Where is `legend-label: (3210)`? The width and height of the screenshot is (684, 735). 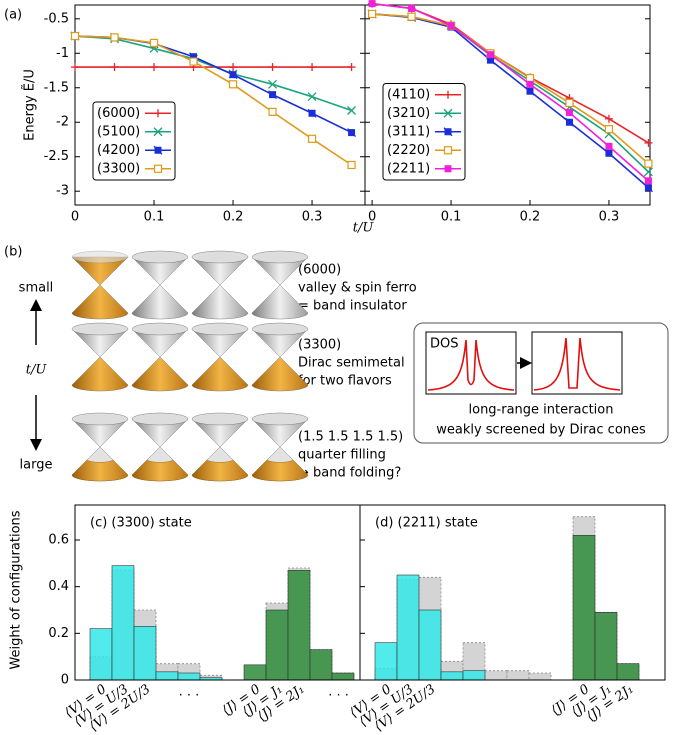 legend-label: (3210) is located at coordinates (408, 113).